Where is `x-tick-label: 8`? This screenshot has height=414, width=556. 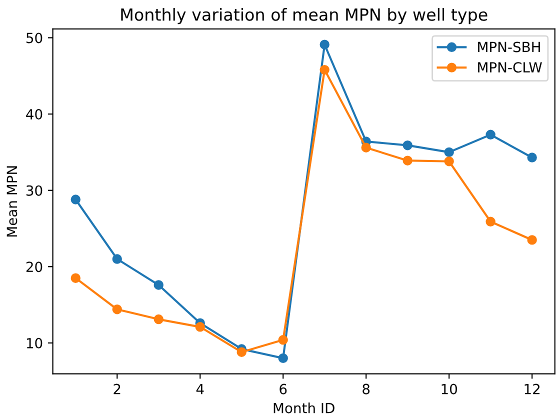 x-tick-label: 8 is located at coordinates (366, 389).